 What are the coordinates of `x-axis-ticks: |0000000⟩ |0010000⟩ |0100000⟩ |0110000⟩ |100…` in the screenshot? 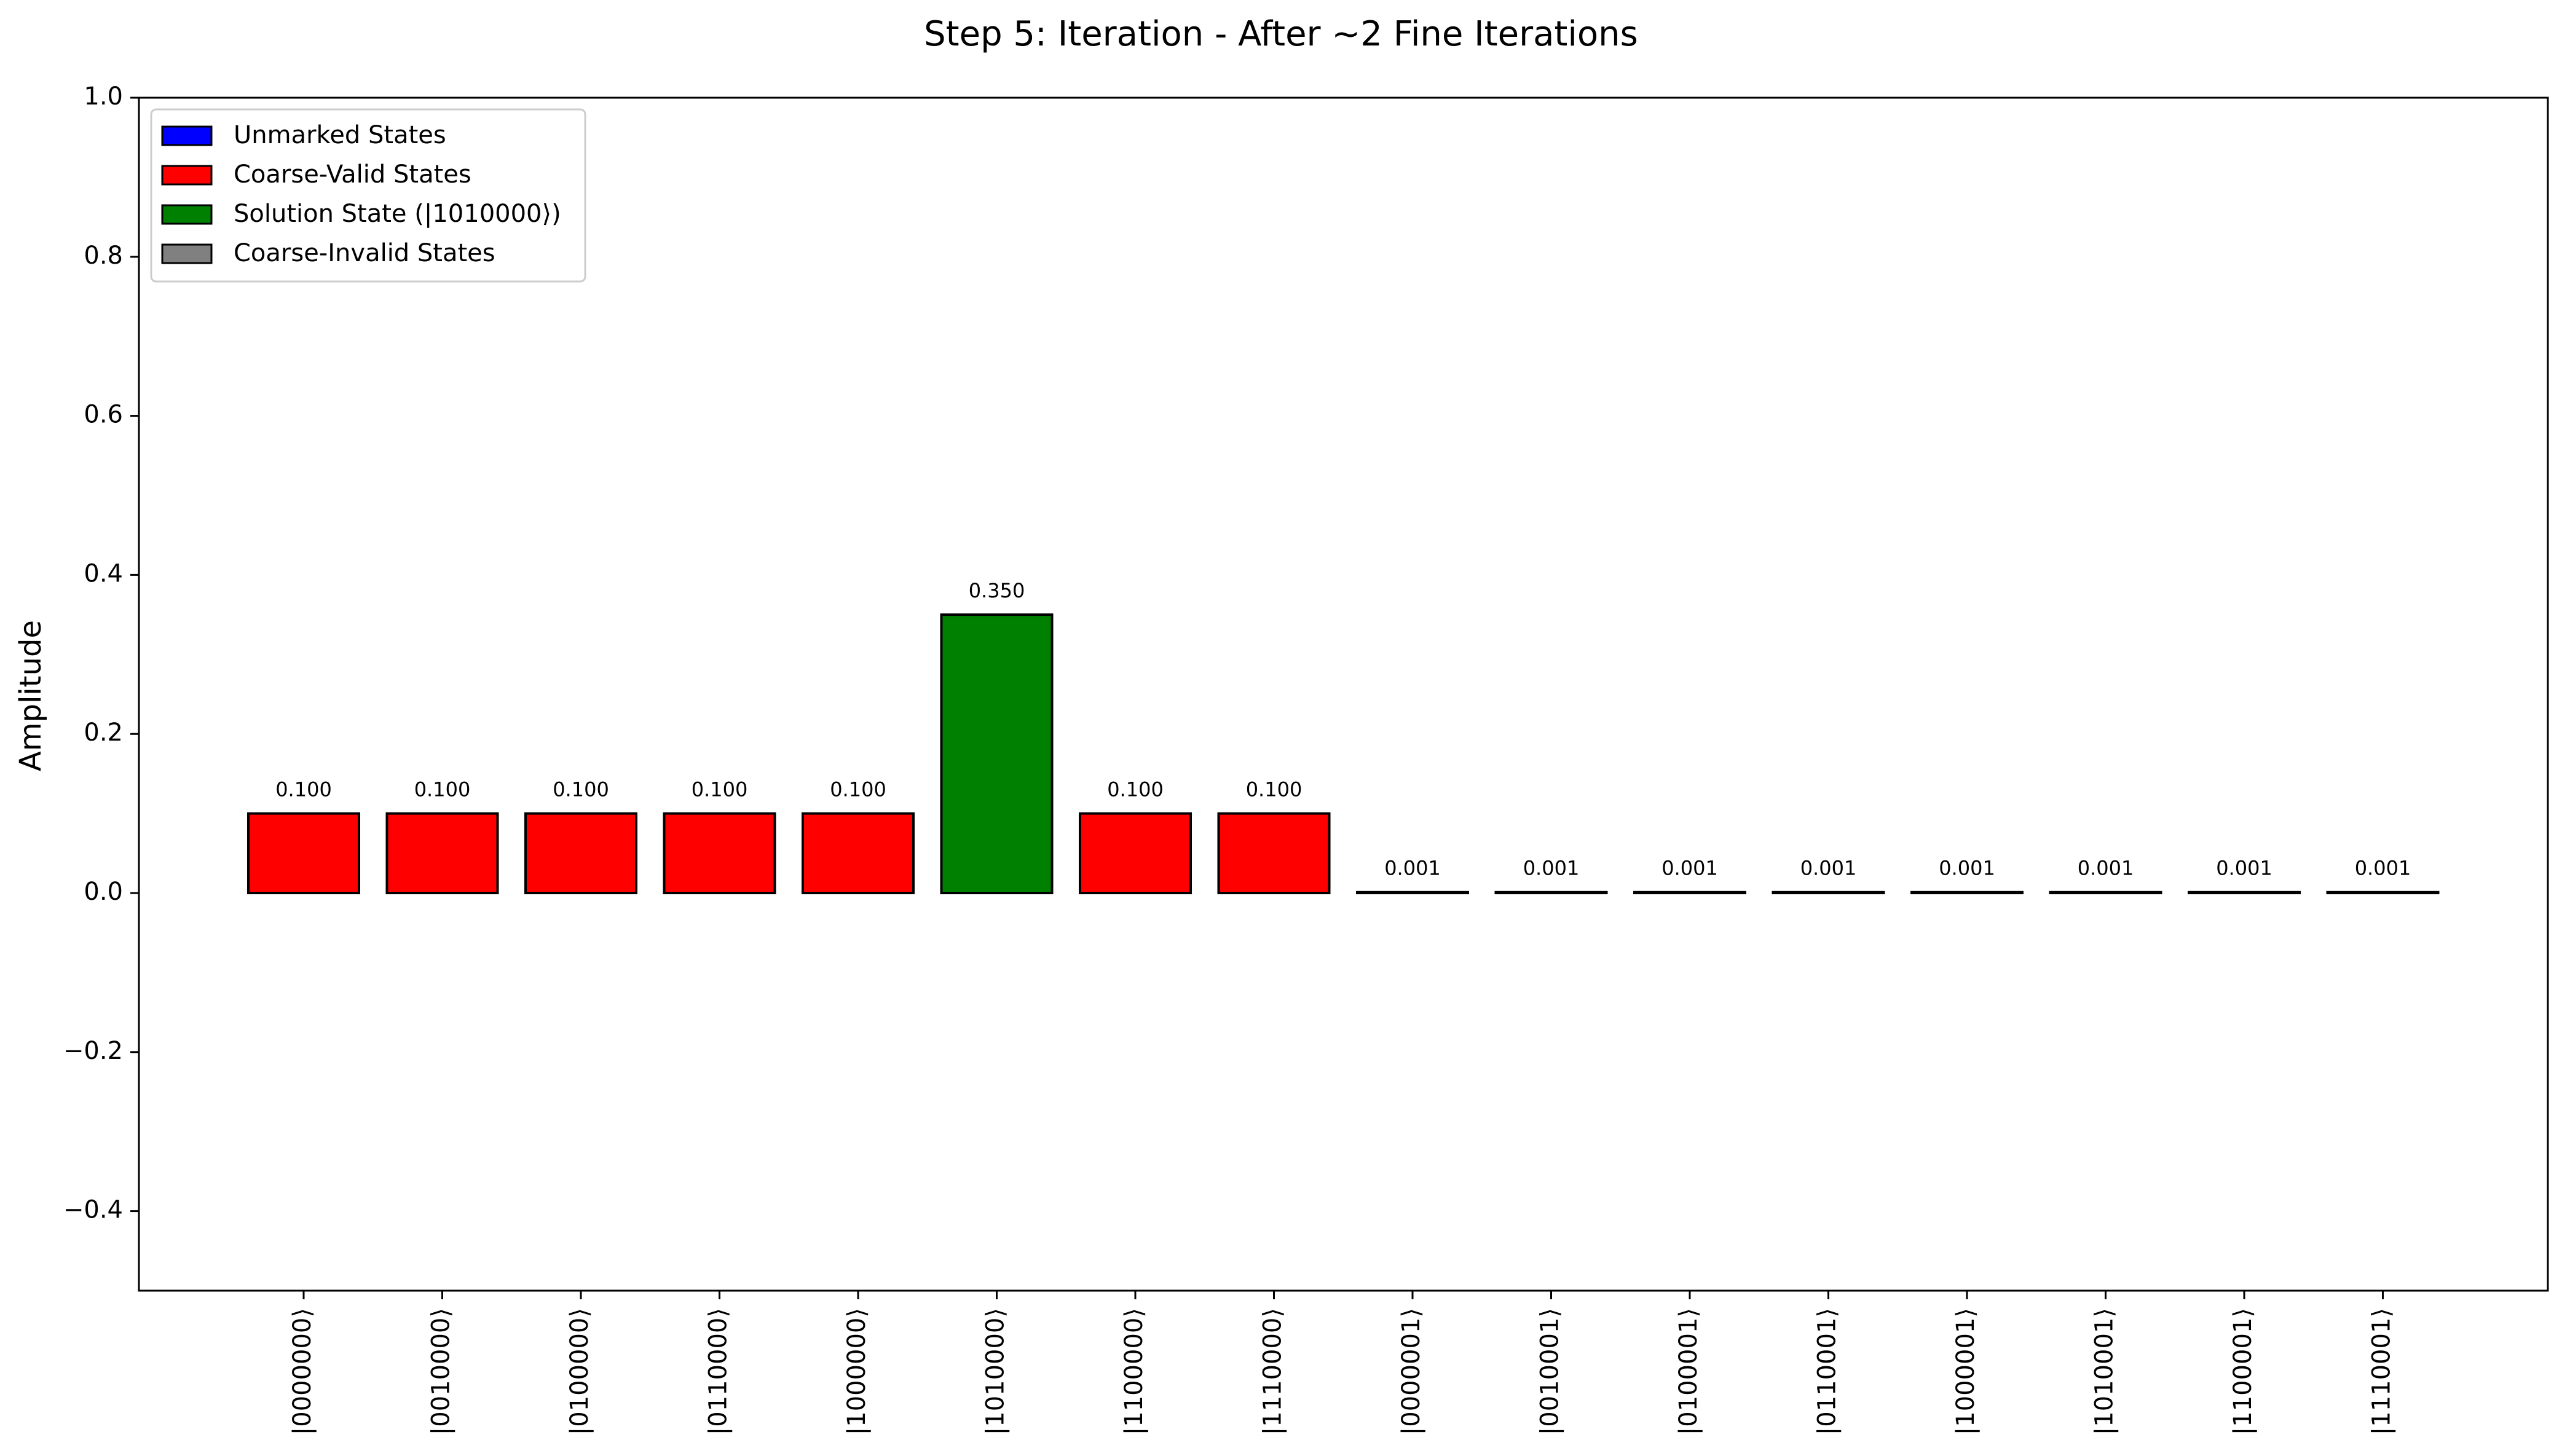 It's located at (1342, 1363).